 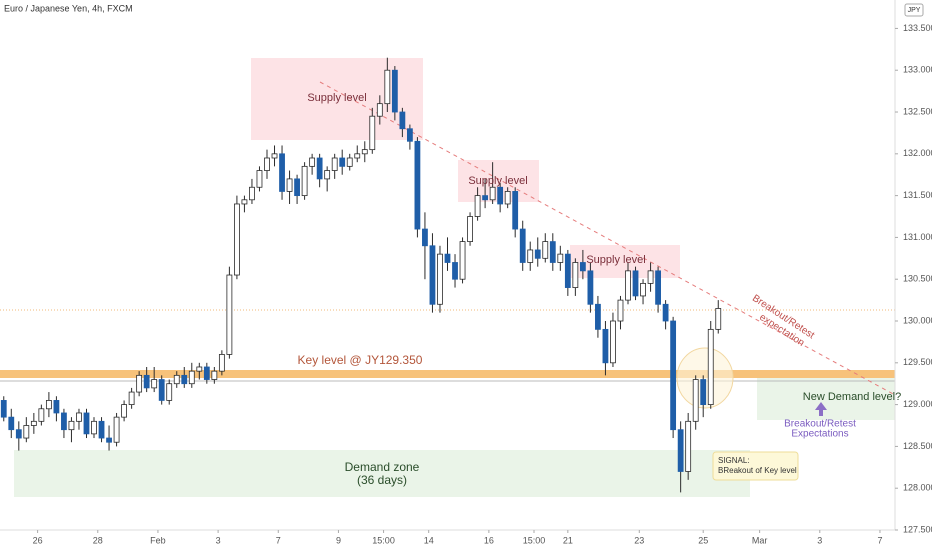 What do you see at coordinates (917, 70) in the screenshot?
I see `y-tick-label: 133.000` at bounding box center [917, 70].